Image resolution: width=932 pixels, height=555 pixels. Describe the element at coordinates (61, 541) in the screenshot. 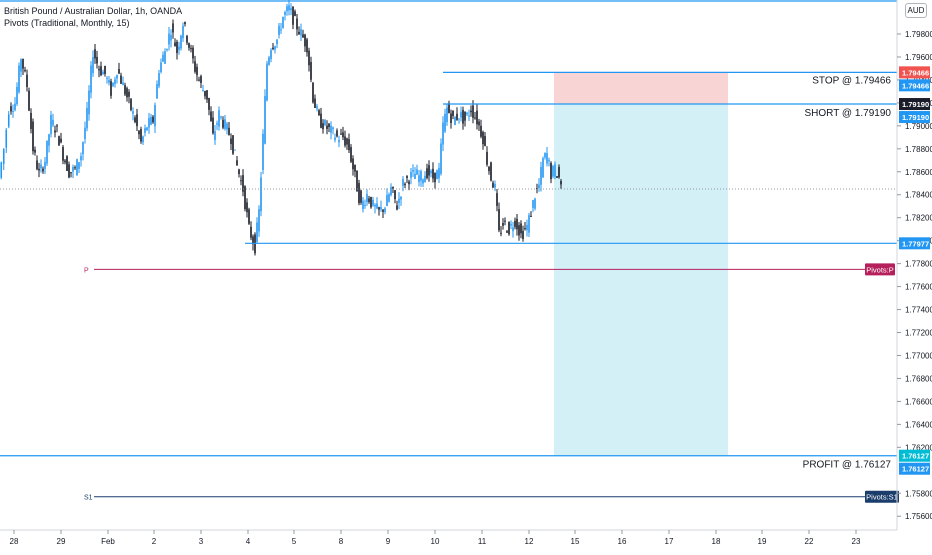

I see `time-tick-label: 29` at that location.